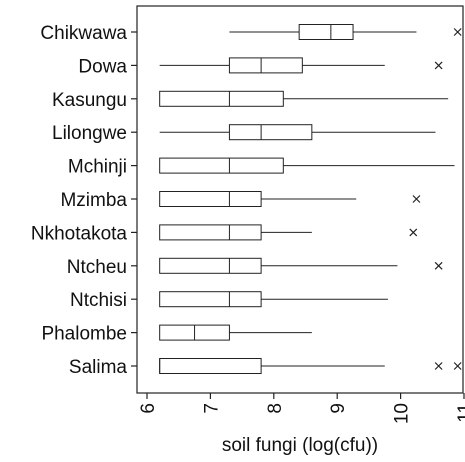  What do you see at coordinates (210, 199) in the screenshot?
I see `box-mzimba` at bounding box center [210, 199].